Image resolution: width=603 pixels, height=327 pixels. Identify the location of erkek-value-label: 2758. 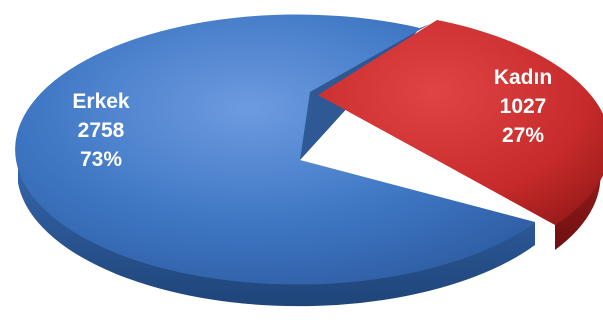
(101, 130).